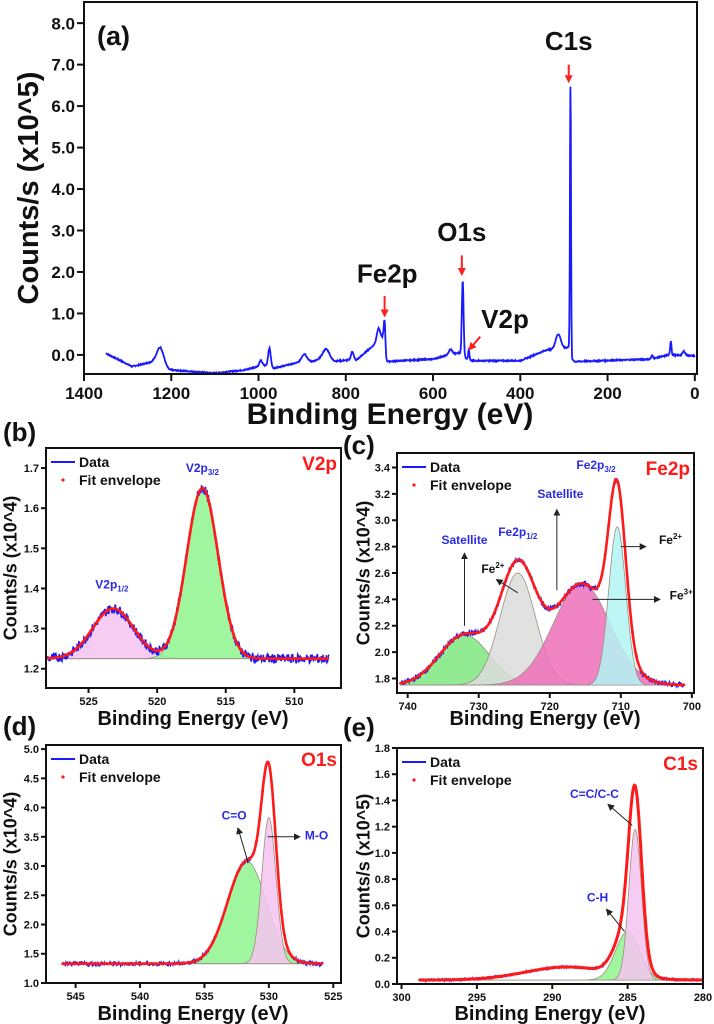  I want to click on plot-area, so click(188, 574).